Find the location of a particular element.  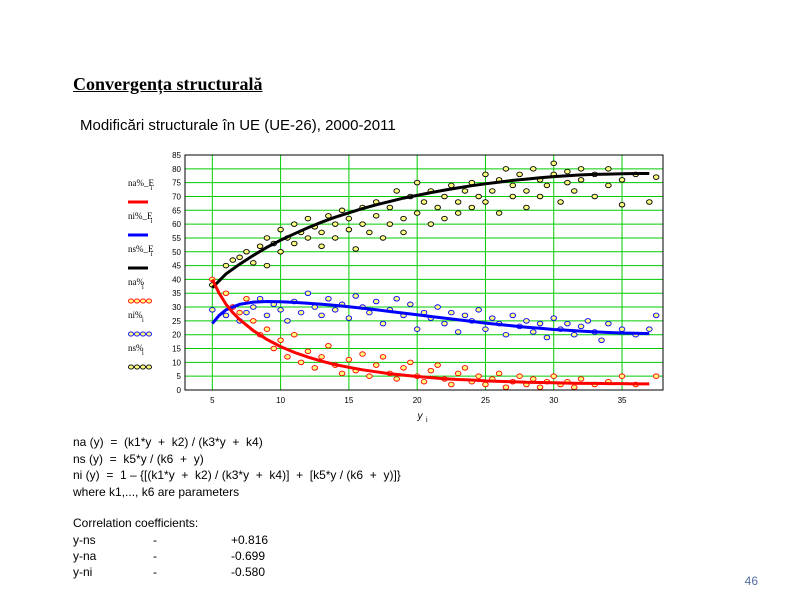

legend-label: ni%_E is located at coordinates (140, 216).